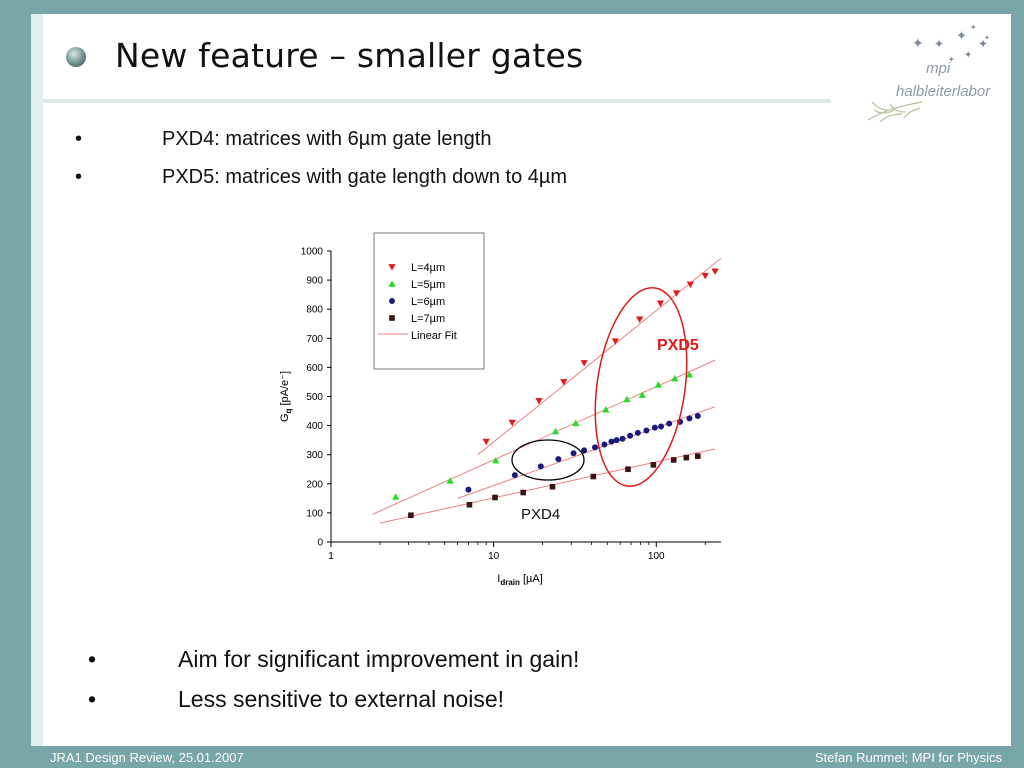 This screenshot has width=1024, height=768. I want to click on y-tick-label: 1000, so click(312, 252).